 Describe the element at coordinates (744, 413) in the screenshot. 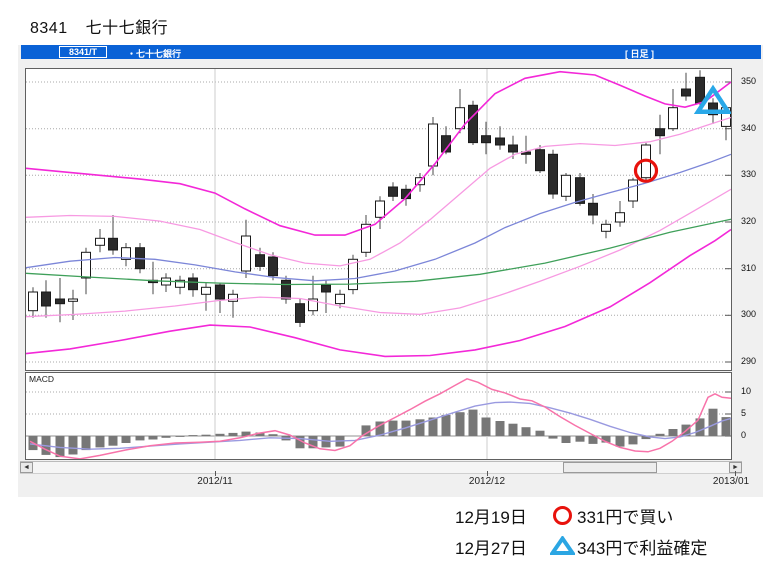

I see `macd-axis-label: 5` at that location.